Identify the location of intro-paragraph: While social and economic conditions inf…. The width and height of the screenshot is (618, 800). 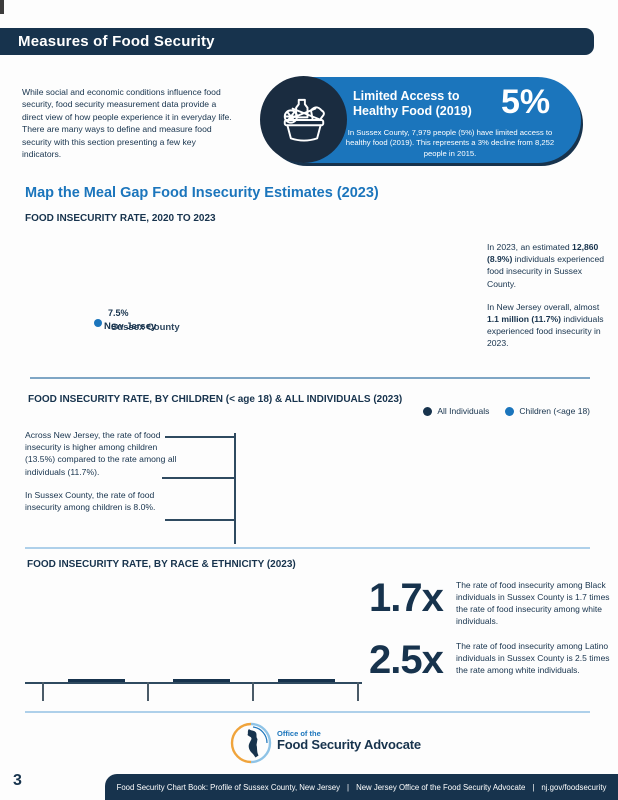
(127, 123).